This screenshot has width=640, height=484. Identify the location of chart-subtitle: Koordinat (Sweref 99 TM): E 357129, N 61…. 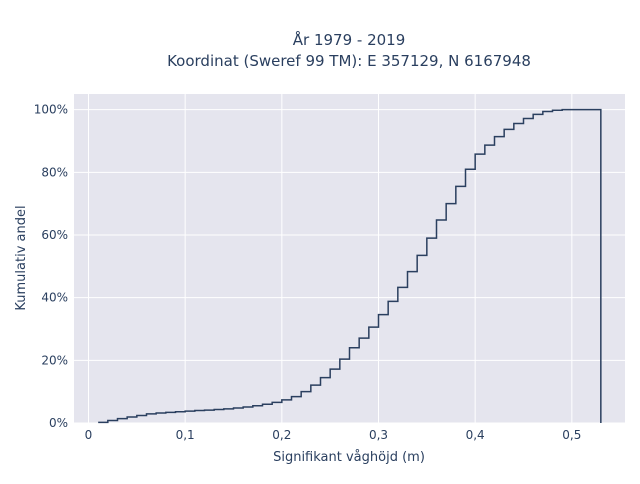
(349, 61).